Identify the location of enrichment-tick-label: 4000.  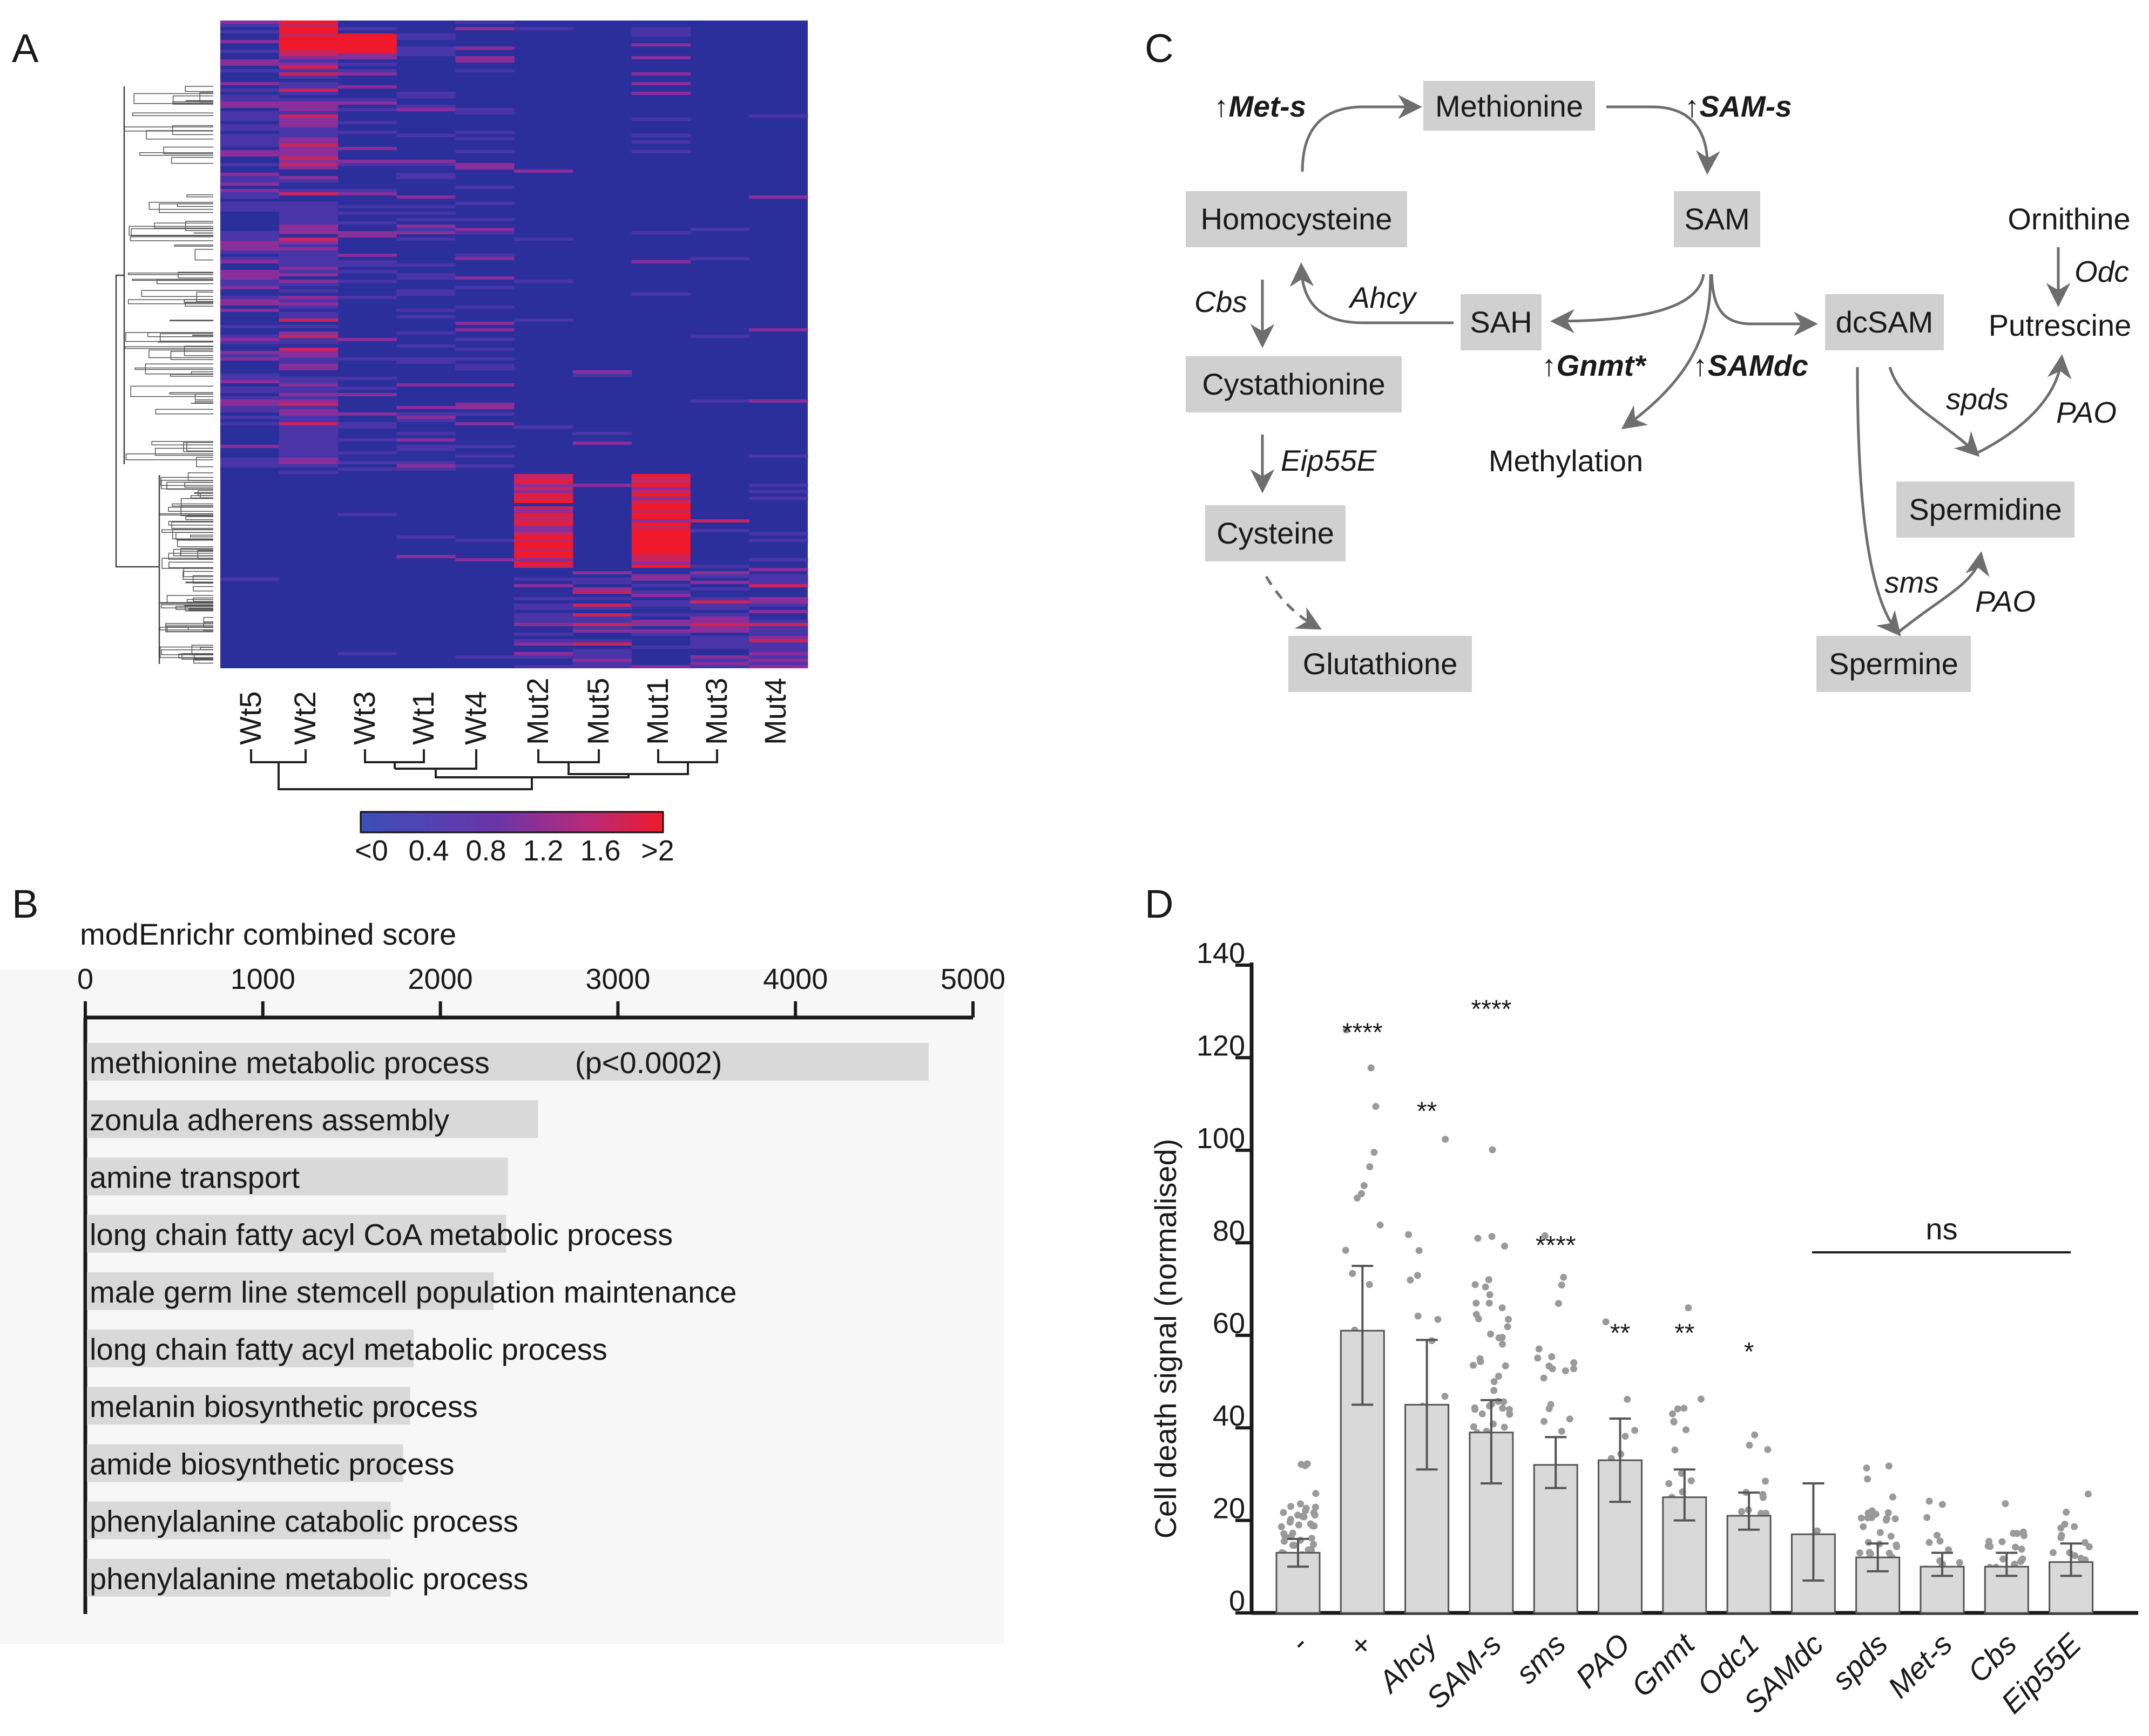
(795, 979).